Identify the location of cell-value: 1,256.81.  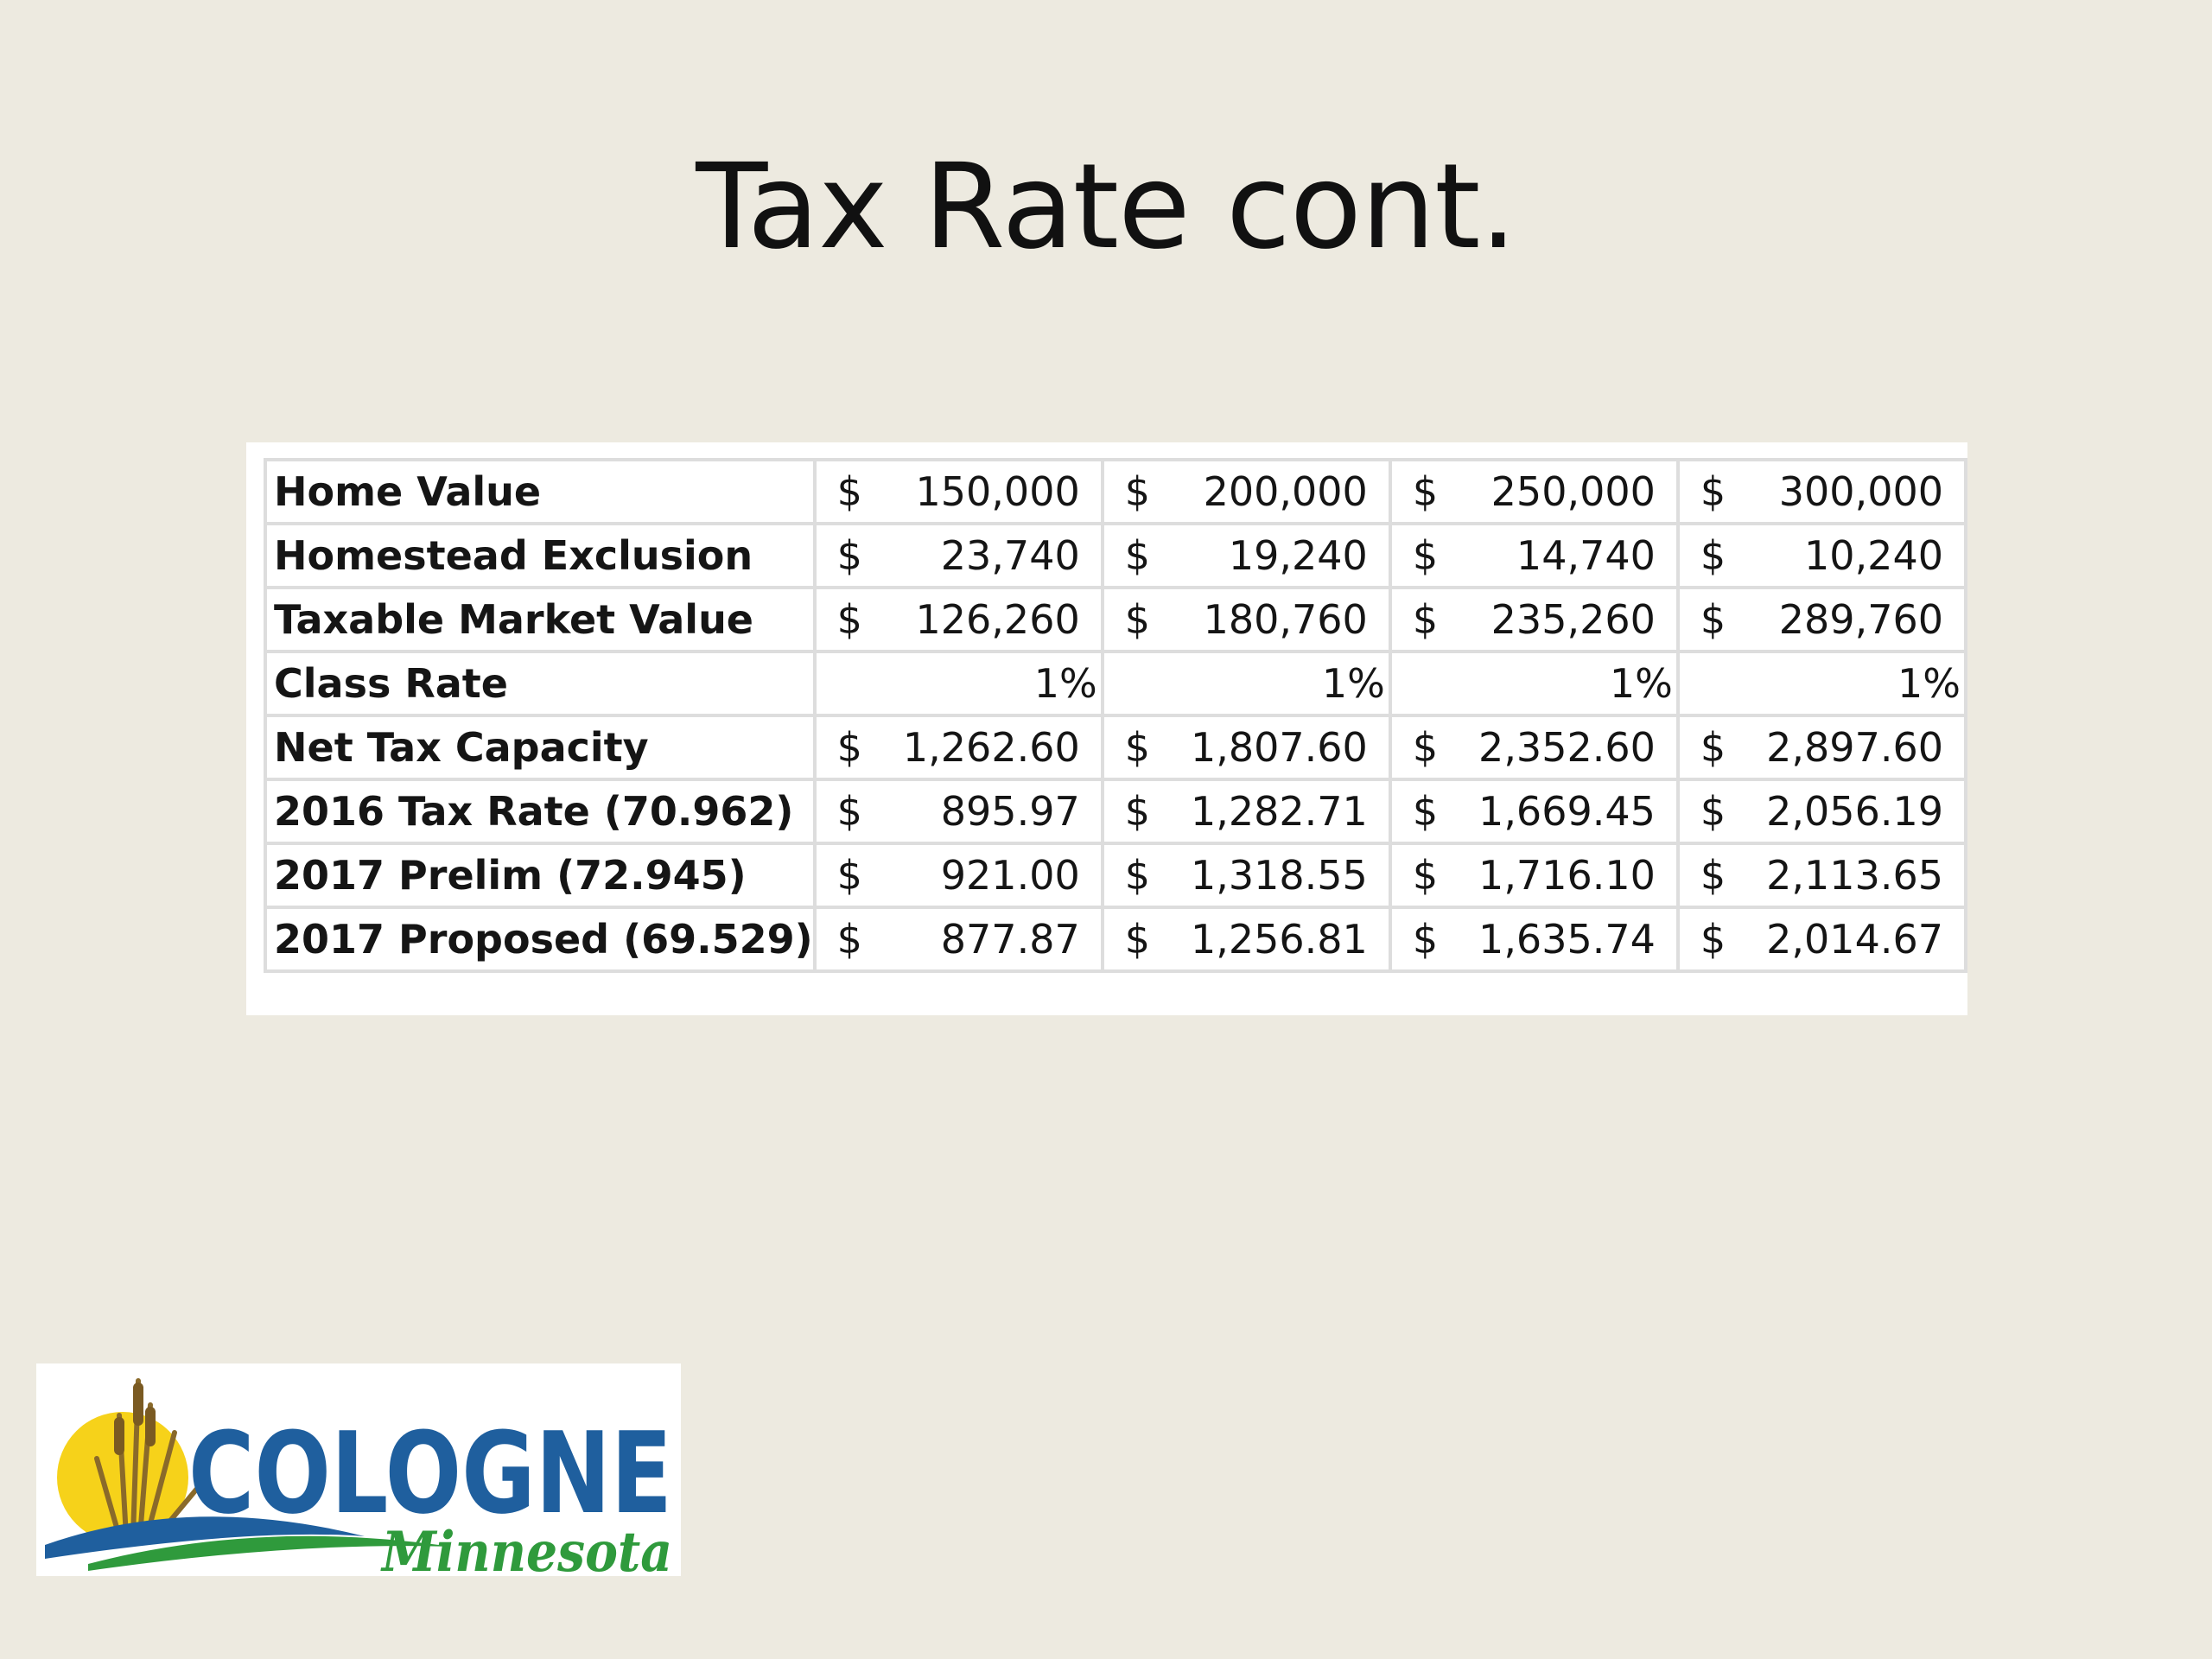
(1279, 940).